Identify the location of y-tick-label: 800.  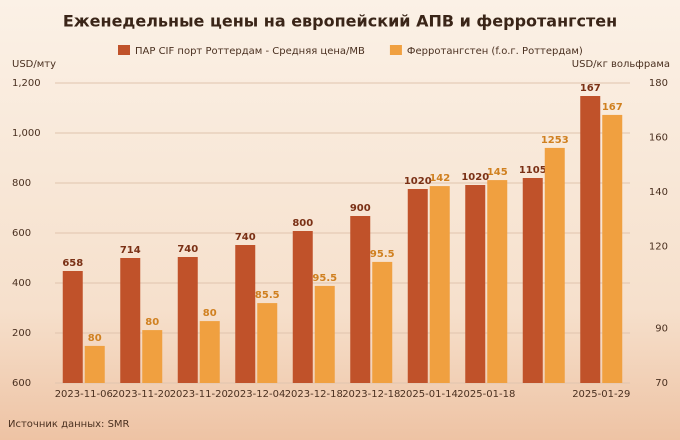
(21, 183).